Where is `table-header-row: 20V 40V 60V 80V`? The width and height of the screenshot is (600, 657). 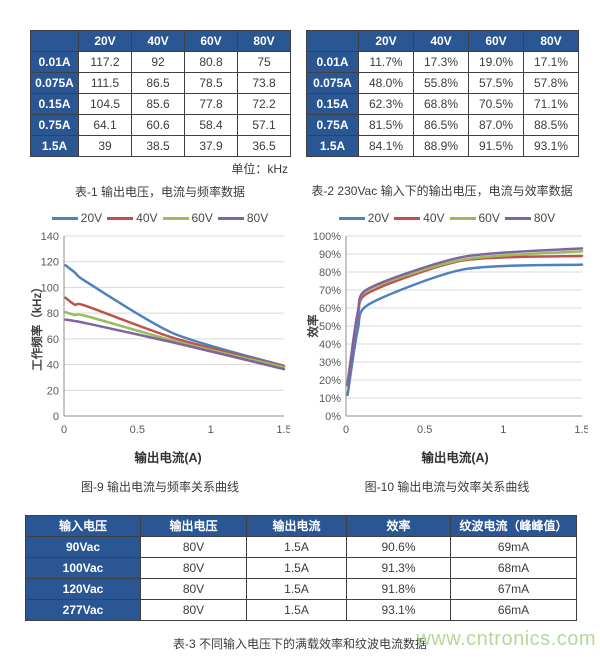
table-header-row: 20V 40V 60V 80V is located at coordinates (442, 41).